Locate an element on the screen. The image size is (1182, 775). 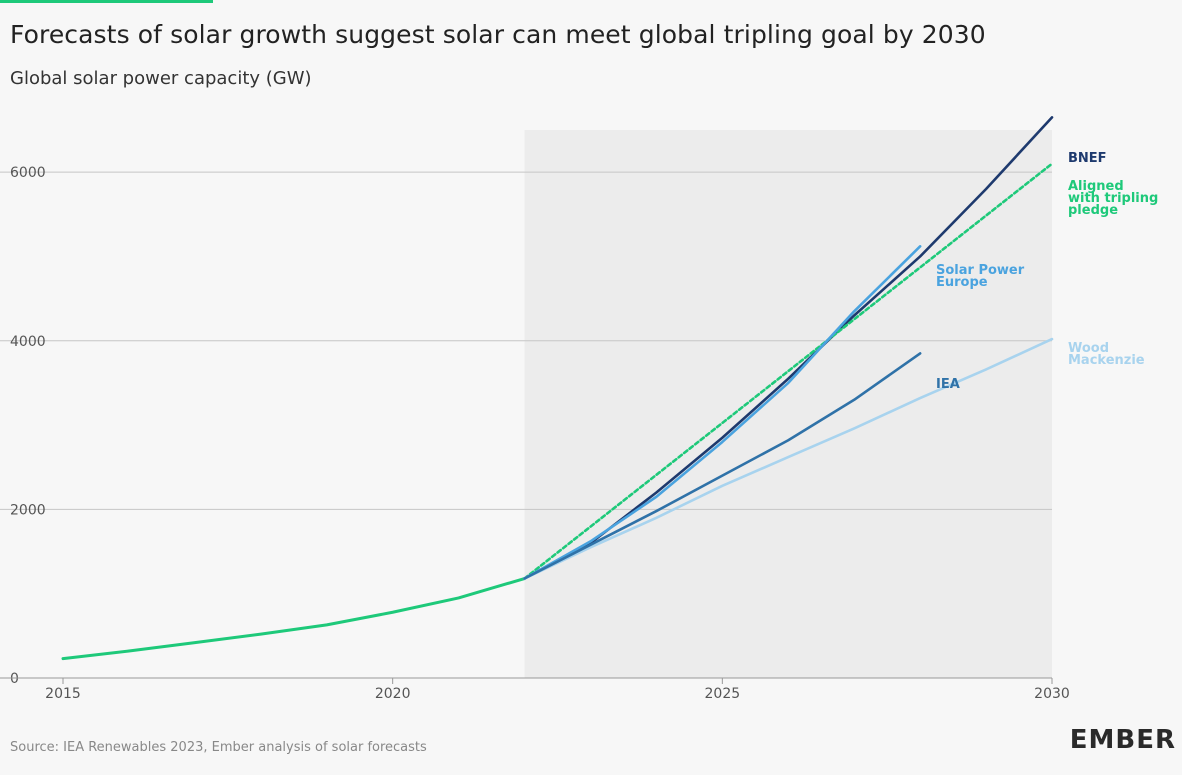
x-tick-label: 2030 is located at coordinates (1052, 694).